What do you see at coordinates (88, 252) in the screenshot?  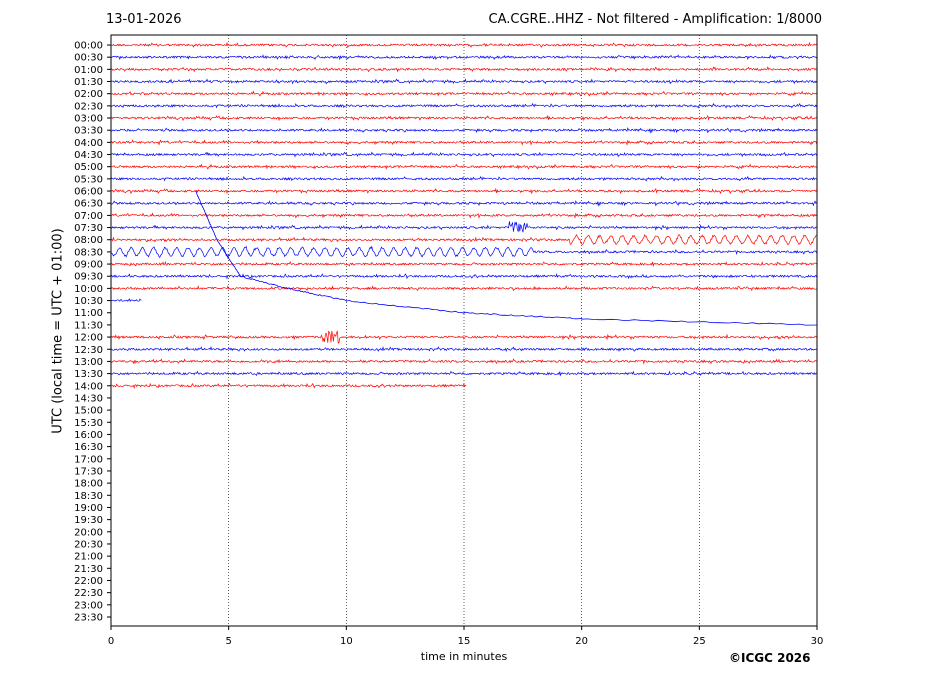 I see `y-tick-label: 08:30` at bounding box center [88, 252].